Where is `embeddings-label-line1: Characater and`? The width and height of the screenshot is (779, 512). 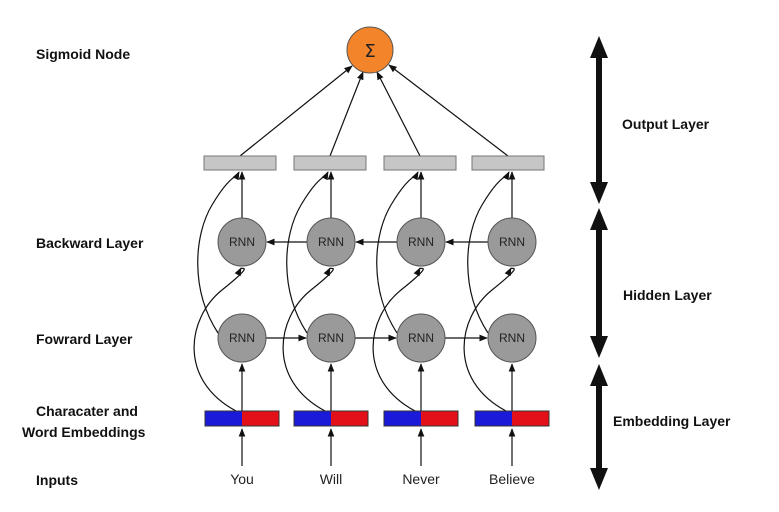
embeddings-label-line1: Characater and is located at coordinates (87, 411).